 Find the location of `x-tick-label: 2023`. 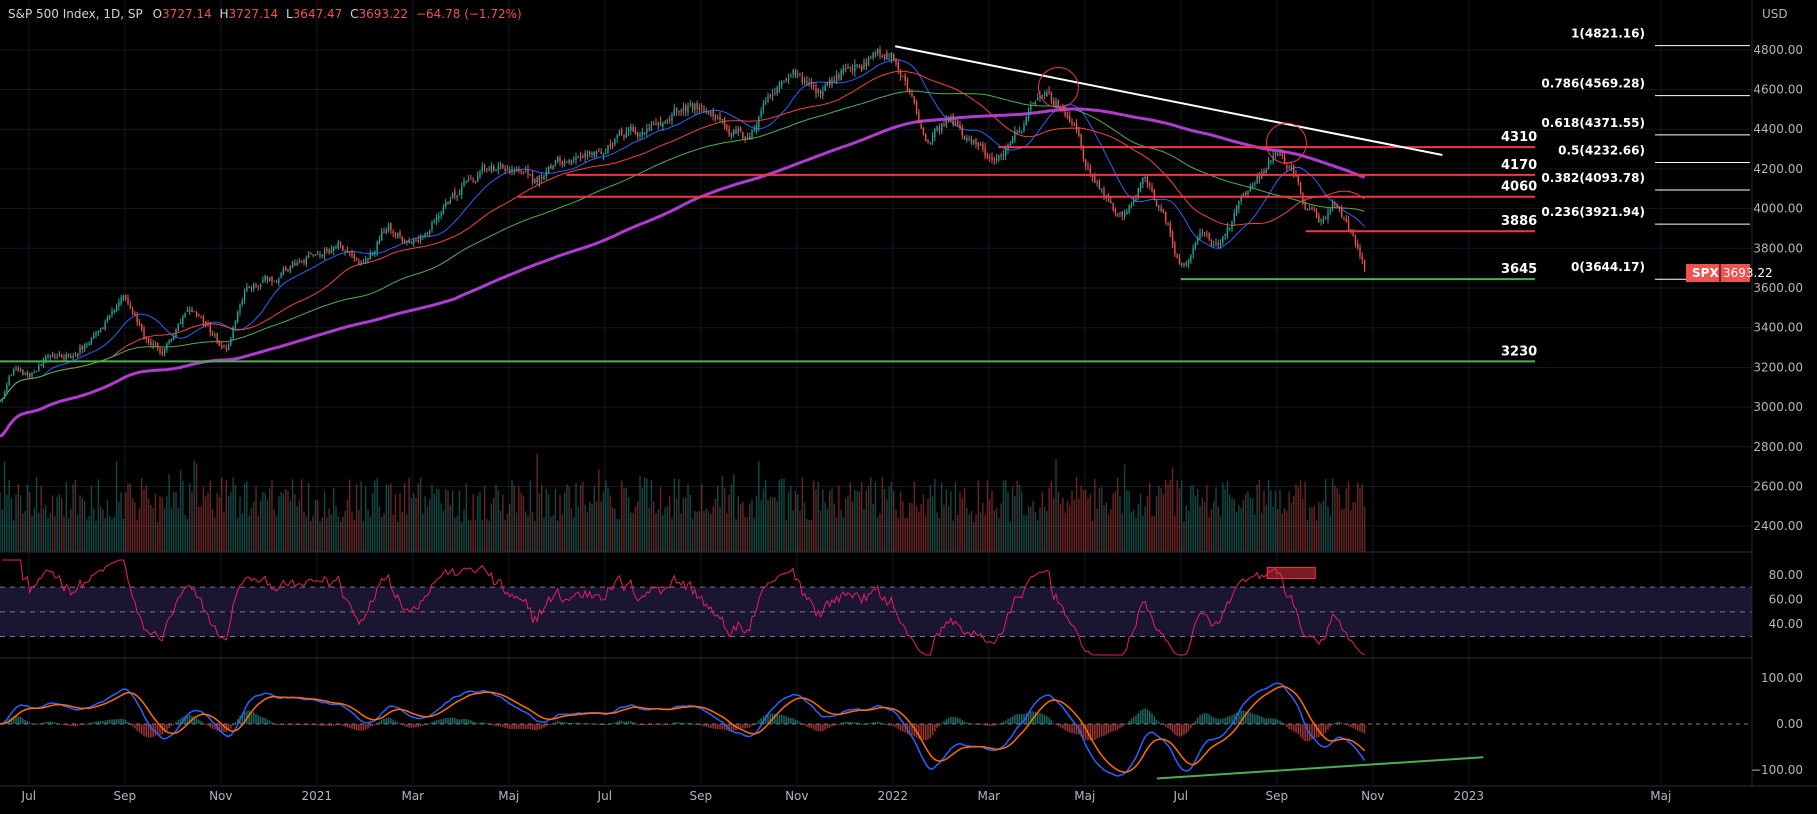

x-tick-label: 2023 is located at coordinates (1469, 796).